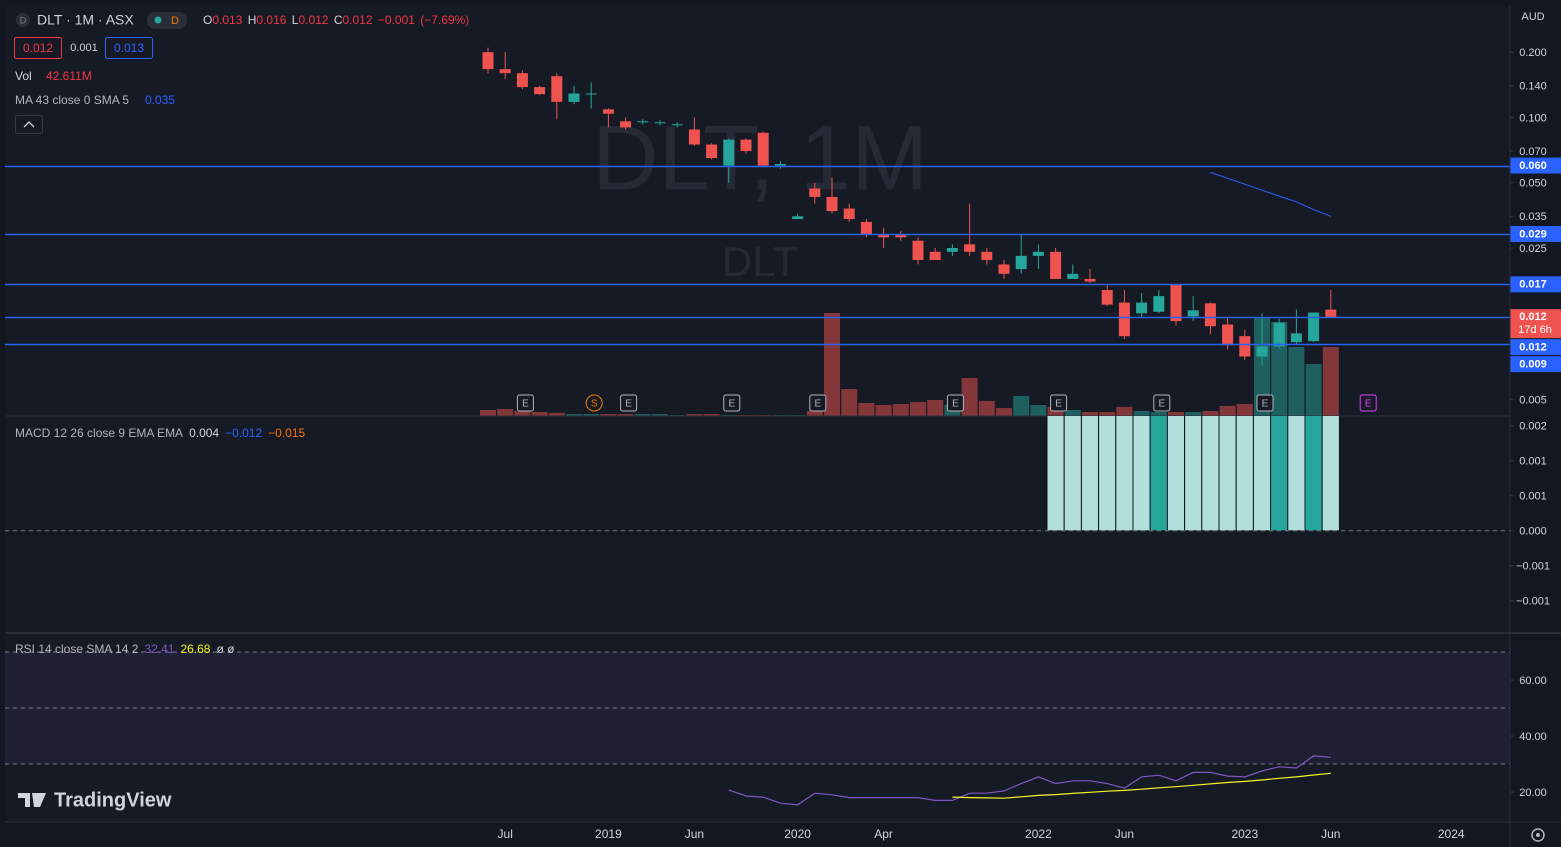  What do you see at coordinates (99, 433) in the screenshot?
I see `legend-name: MACD 12 26 close 9 EMA EMA` at bounding box center [99, 433].